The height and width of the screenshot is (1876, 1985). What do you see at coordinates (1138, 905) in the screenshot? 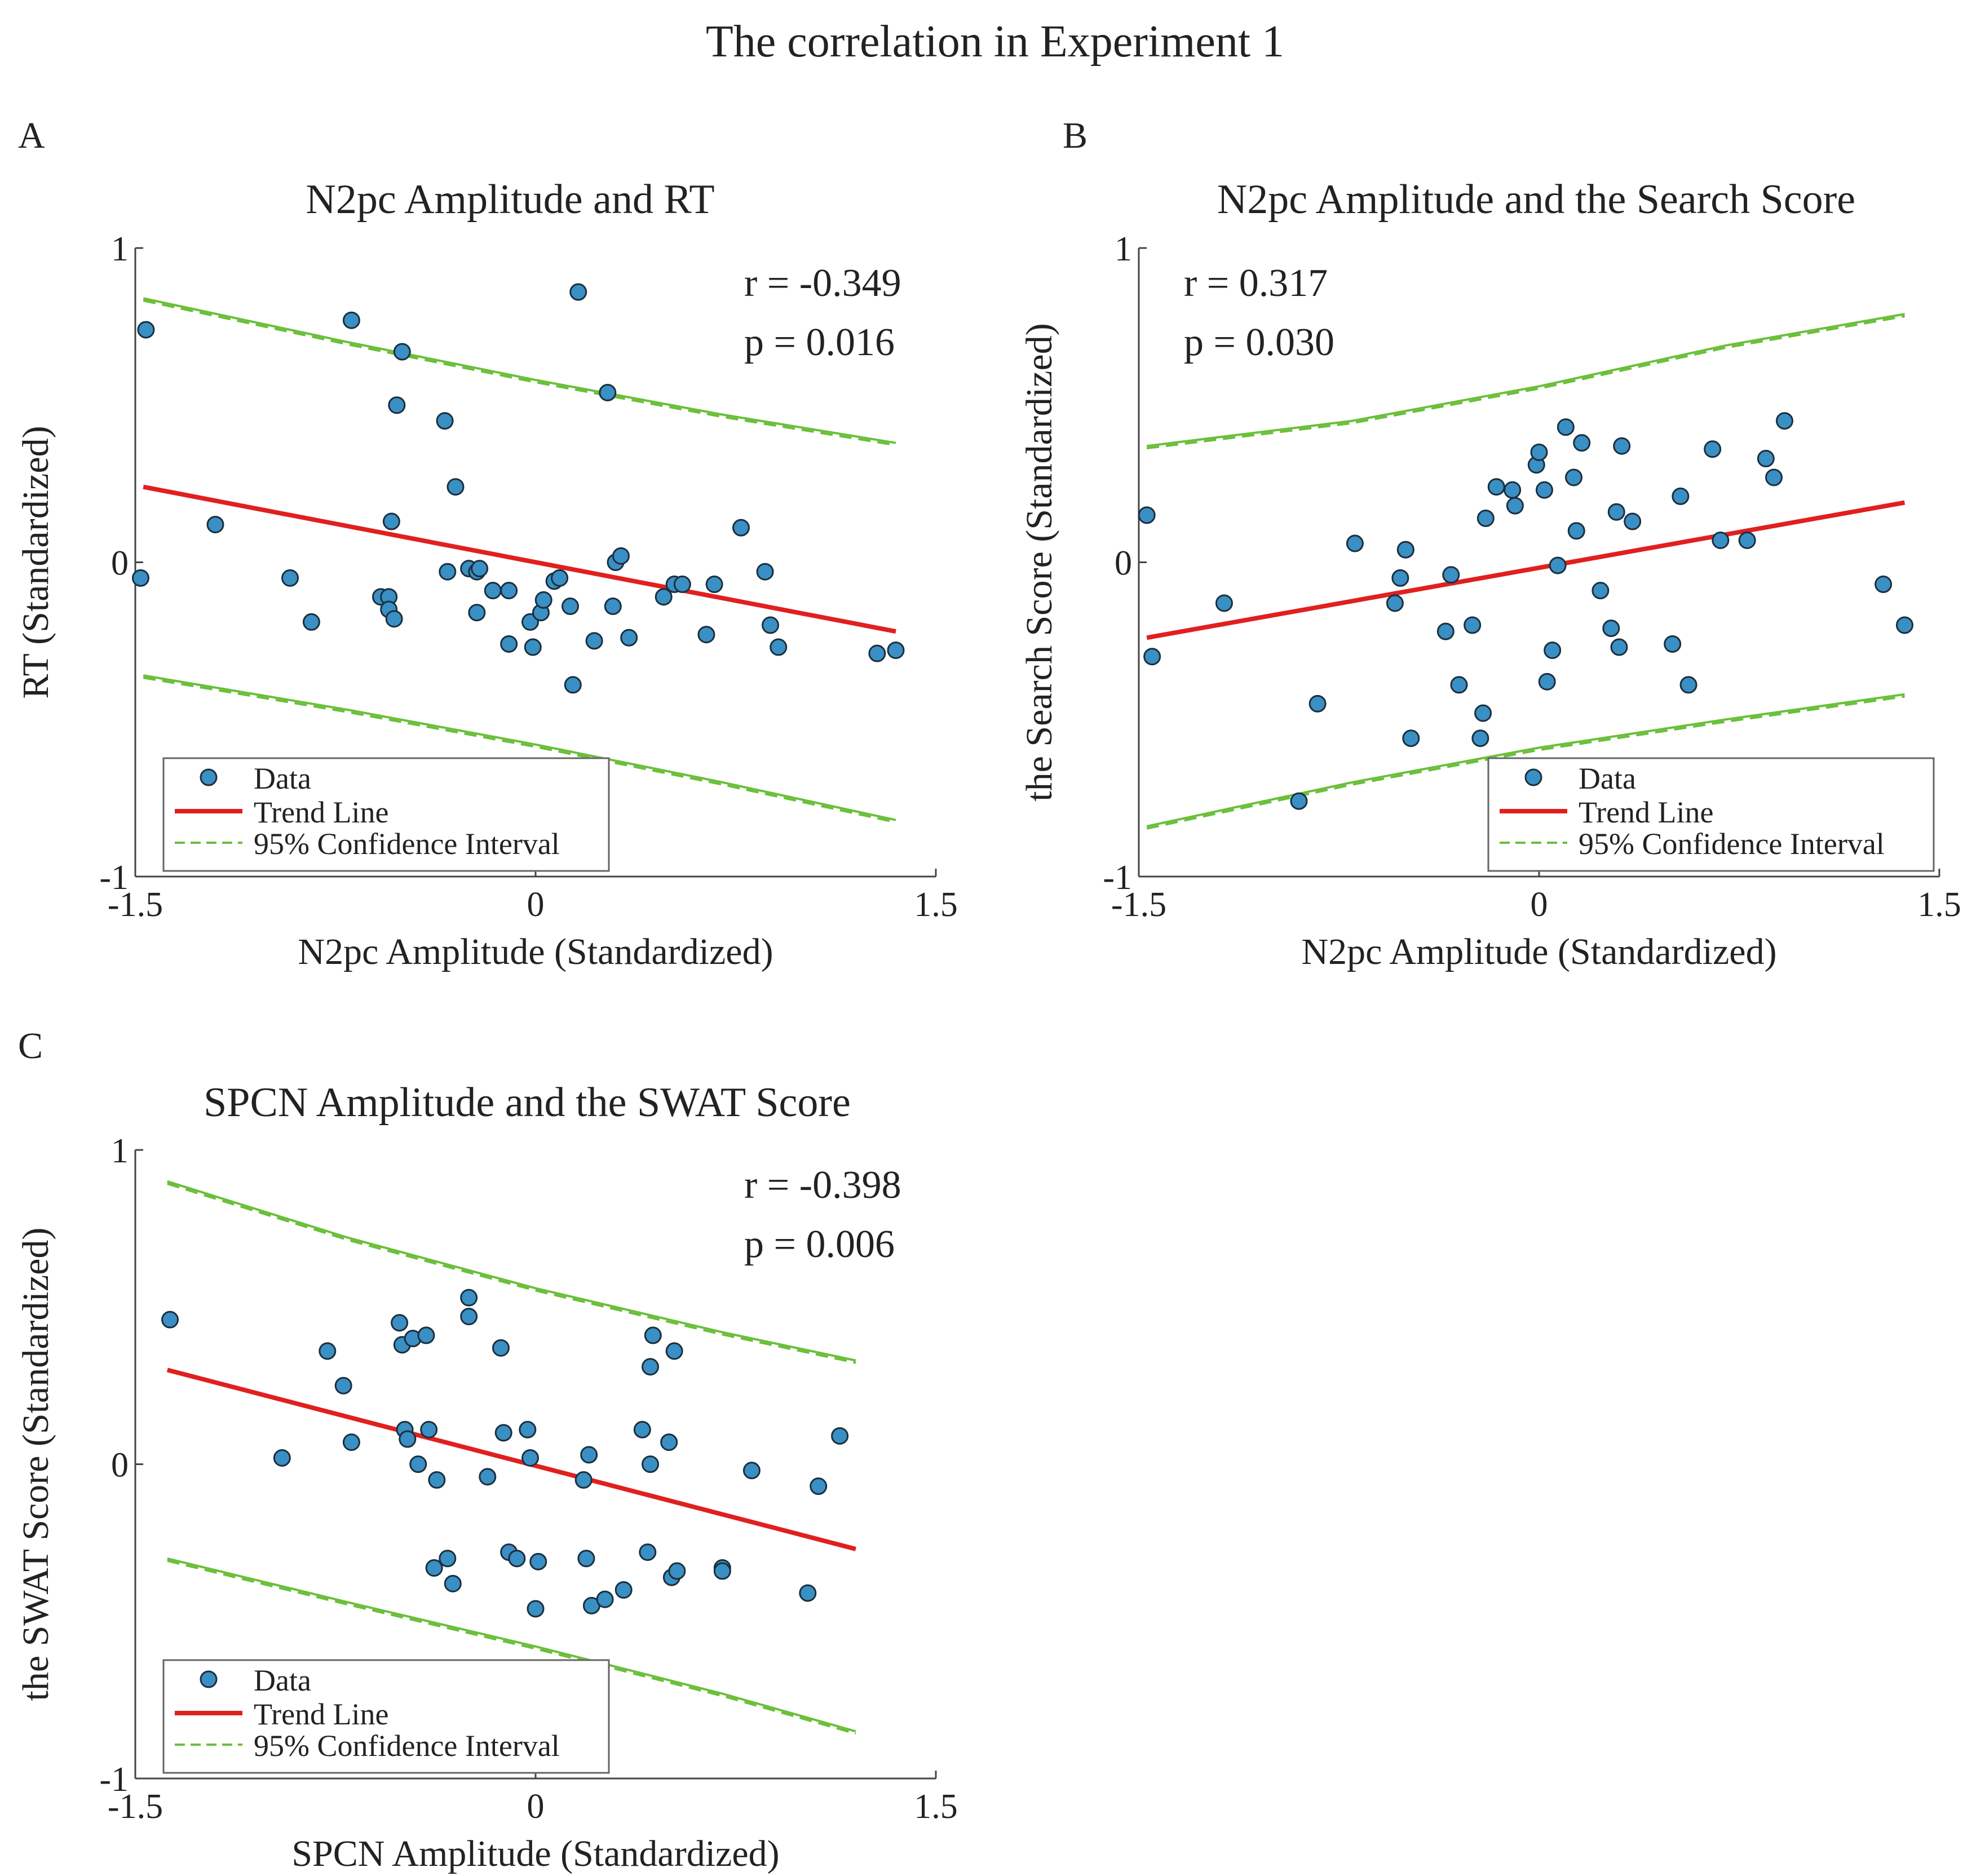
I see `x-tick-label: -1.5` at bounding box center [1138, 905].